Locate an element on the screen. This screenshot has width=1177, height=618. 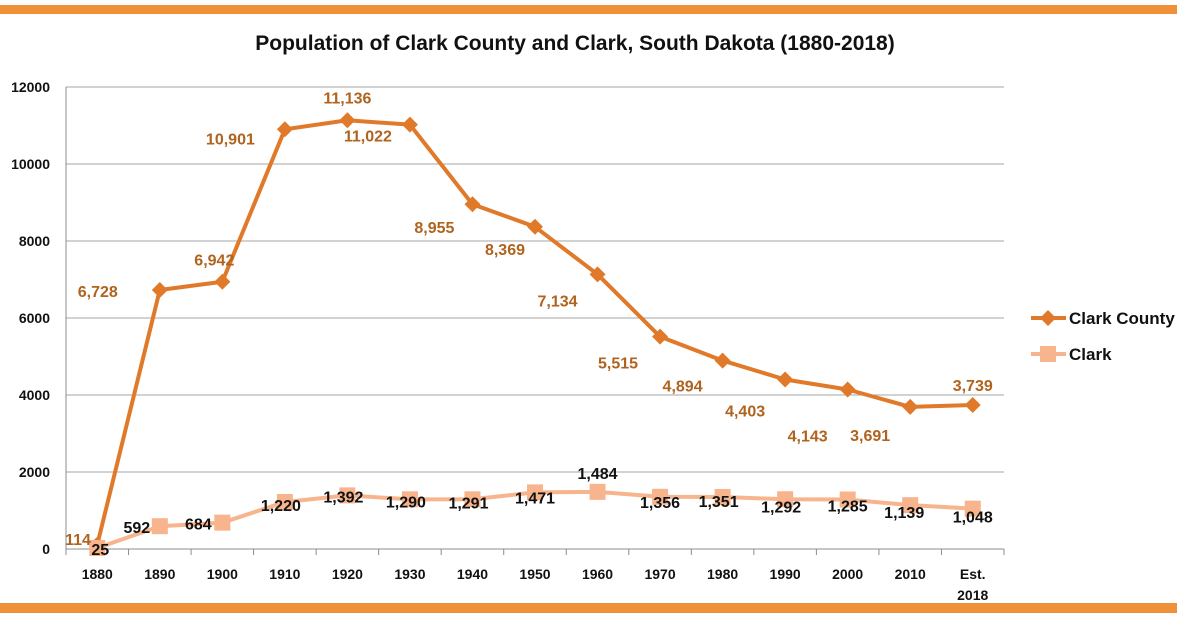
city-data-label: 1,290 is located at coordinates (406, 502).